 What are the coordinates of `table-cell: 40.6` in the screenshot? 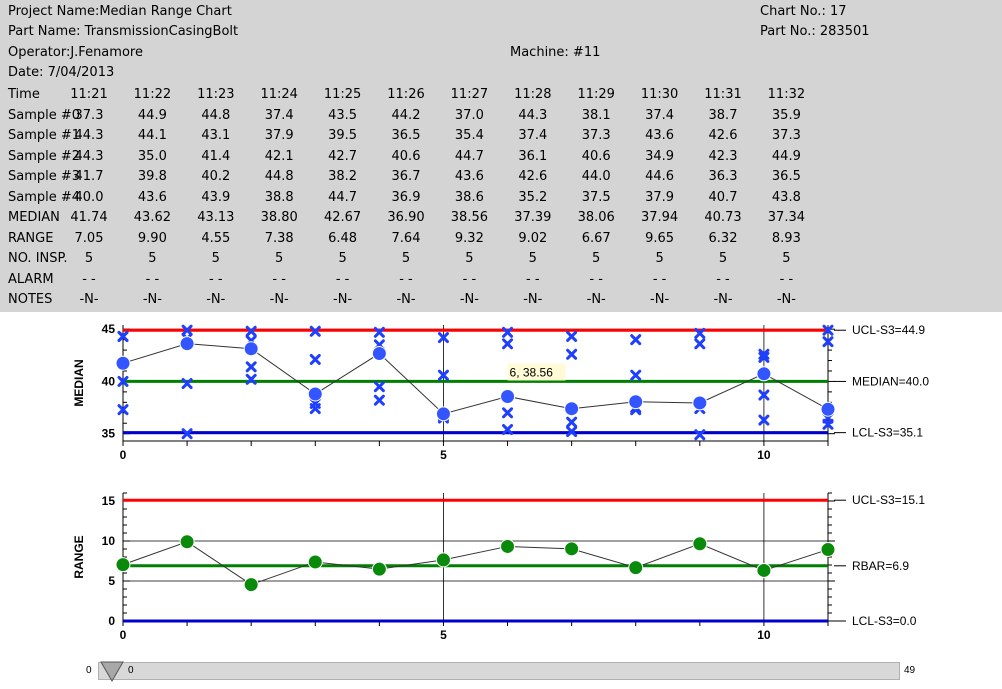 It's located at (596, 156).